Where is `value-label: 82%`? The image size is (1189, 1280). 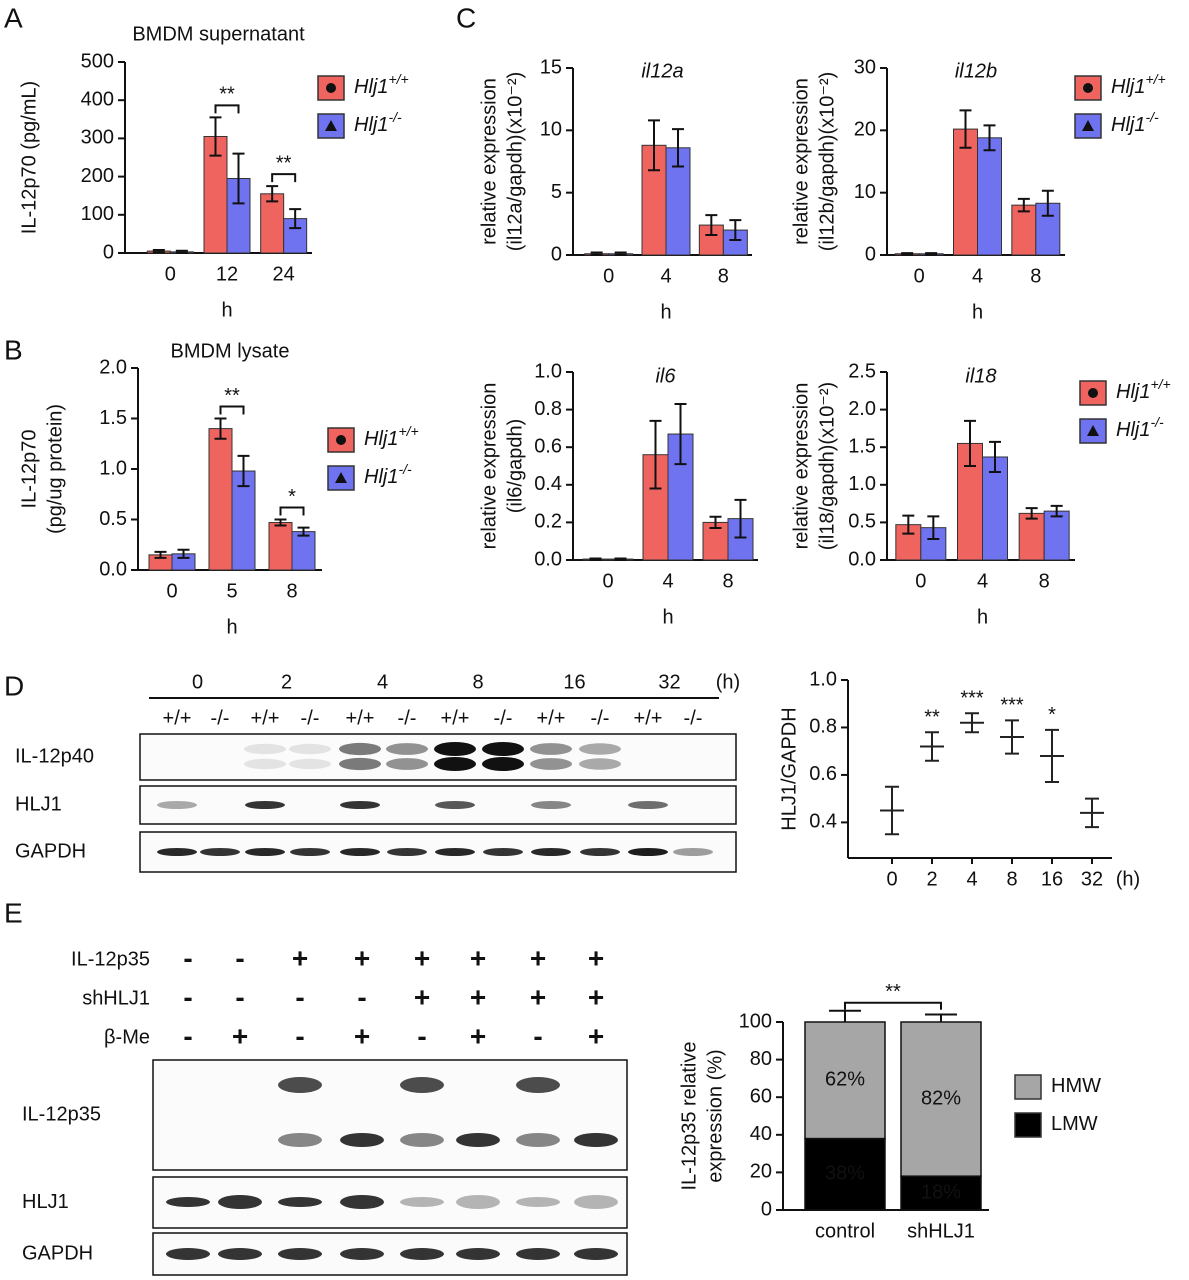
value-label: 82% is located at coordinates (941, 1098).